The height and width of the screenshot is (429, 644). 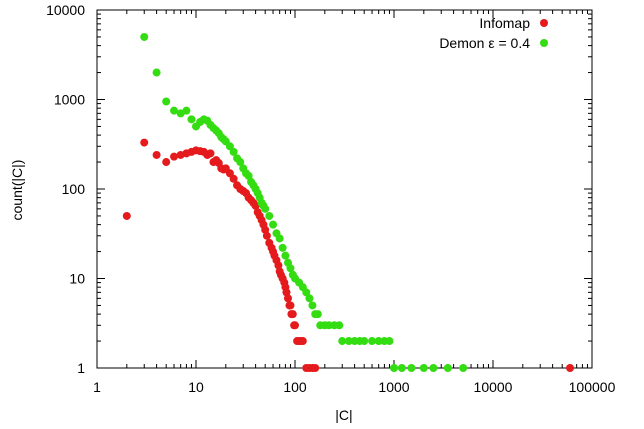 I want to click on x-tick-labels: 1 10 100 1000 10000 100000, so click(x=354, y=387).